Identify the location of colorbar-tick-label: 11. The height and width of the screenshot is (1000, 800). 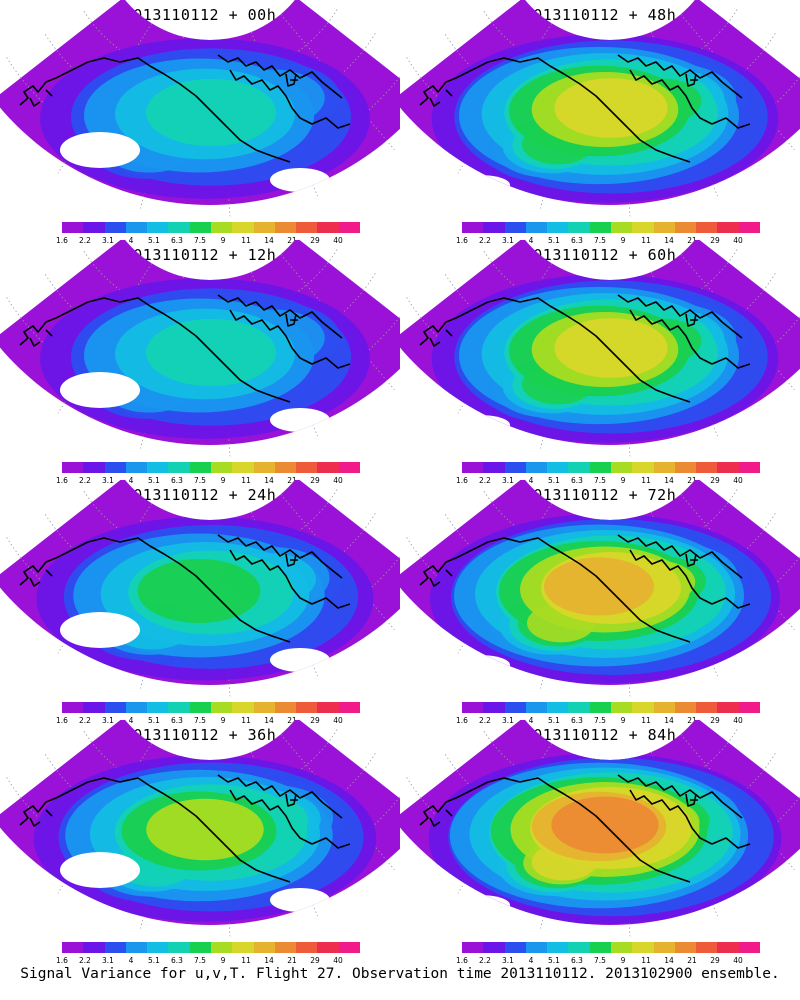
(646, 960).